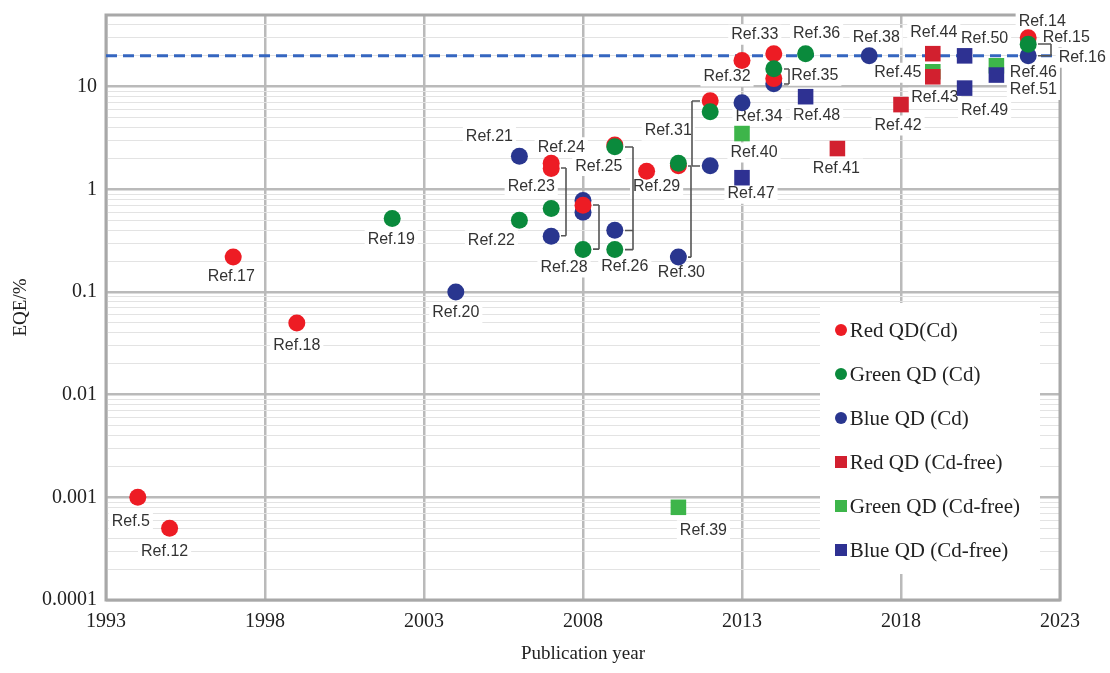  Describe the element at coordinates (876, 37) in the screenshot. I see `annotation: Ref.38` at that location.